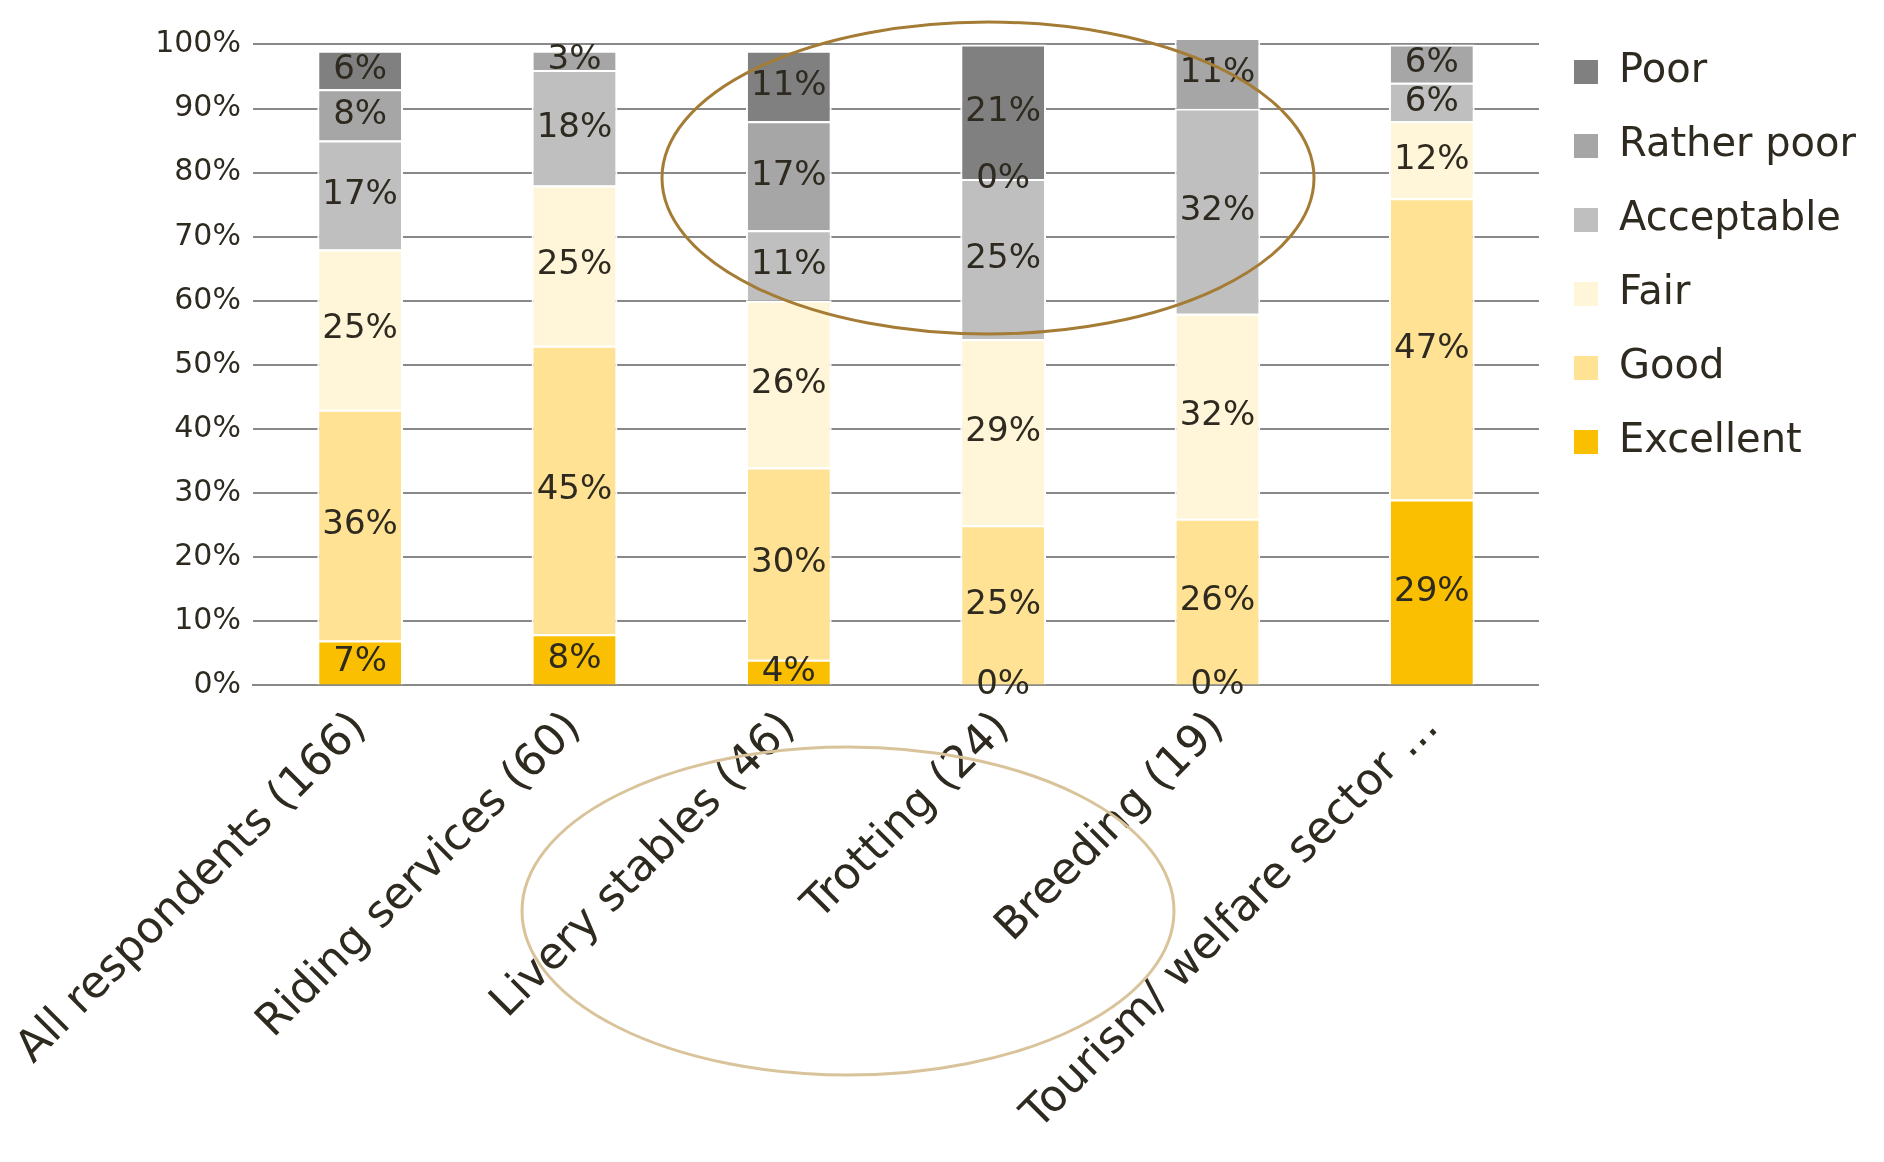 The image size is (1884, 1162). What do you see at coordinates (207, 490) in the screenshot?
I see `y-tick-label: 30%` at bounding box center [207, 490].